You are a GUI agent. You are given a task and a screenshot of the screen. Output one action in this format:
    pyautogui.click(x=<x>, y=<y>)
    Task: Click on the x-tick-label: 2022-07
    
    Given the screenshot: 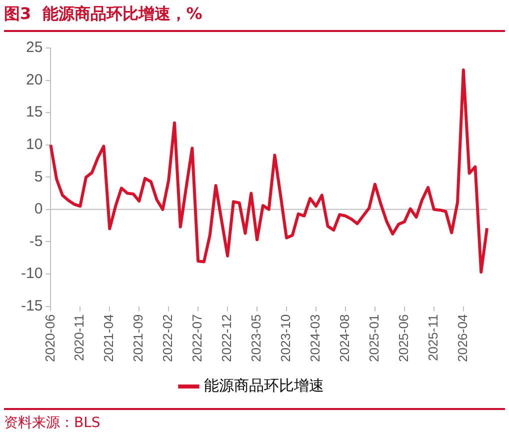 What is the action you would take?
    pyautogui.click(x=197, y=338)
    